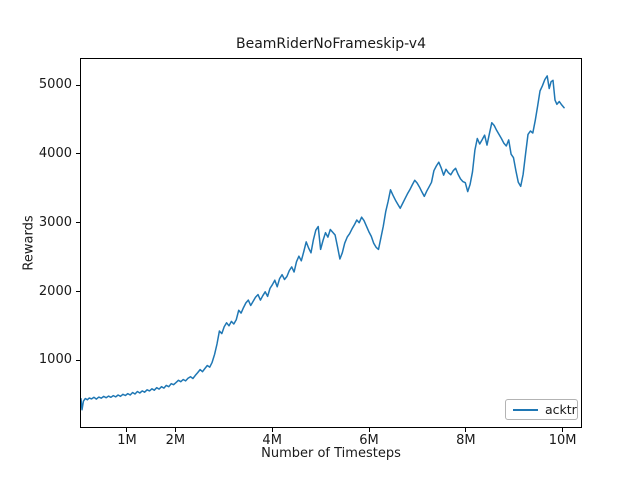 The image size is (640, 480). Describe the element at coordinates (272, 440) in the screenshot. I see `x-tick-label: 4M` at that location.